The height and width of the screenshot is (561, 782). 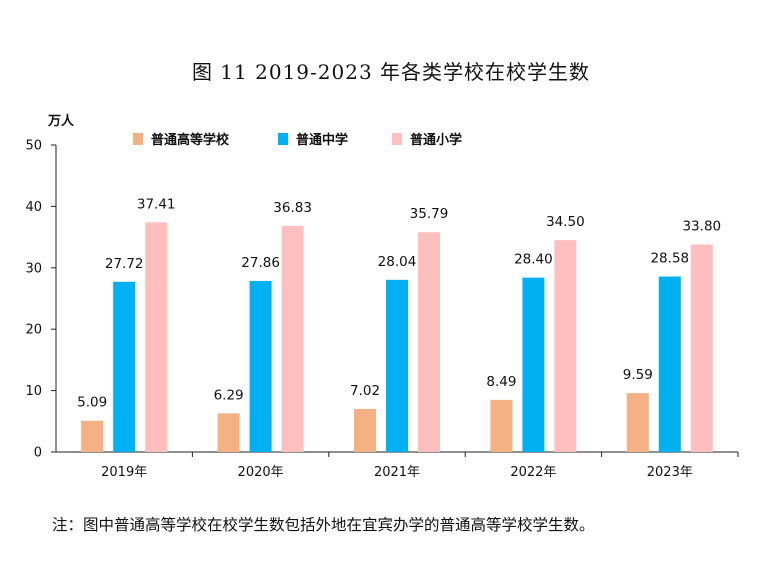 I want to click on data-label: 6.29, so click(x=229, y=395).